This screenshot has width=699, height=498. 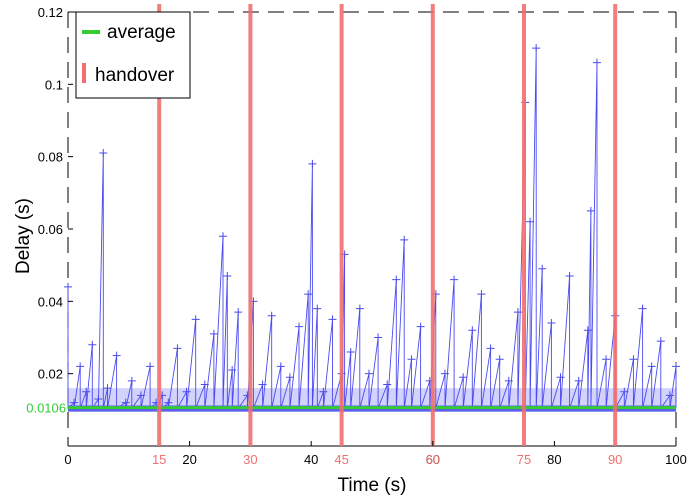 What do you see at coordinates (133, 55) in the screenshot?
I see `legend: average handover` at bounding box center [133, 55].